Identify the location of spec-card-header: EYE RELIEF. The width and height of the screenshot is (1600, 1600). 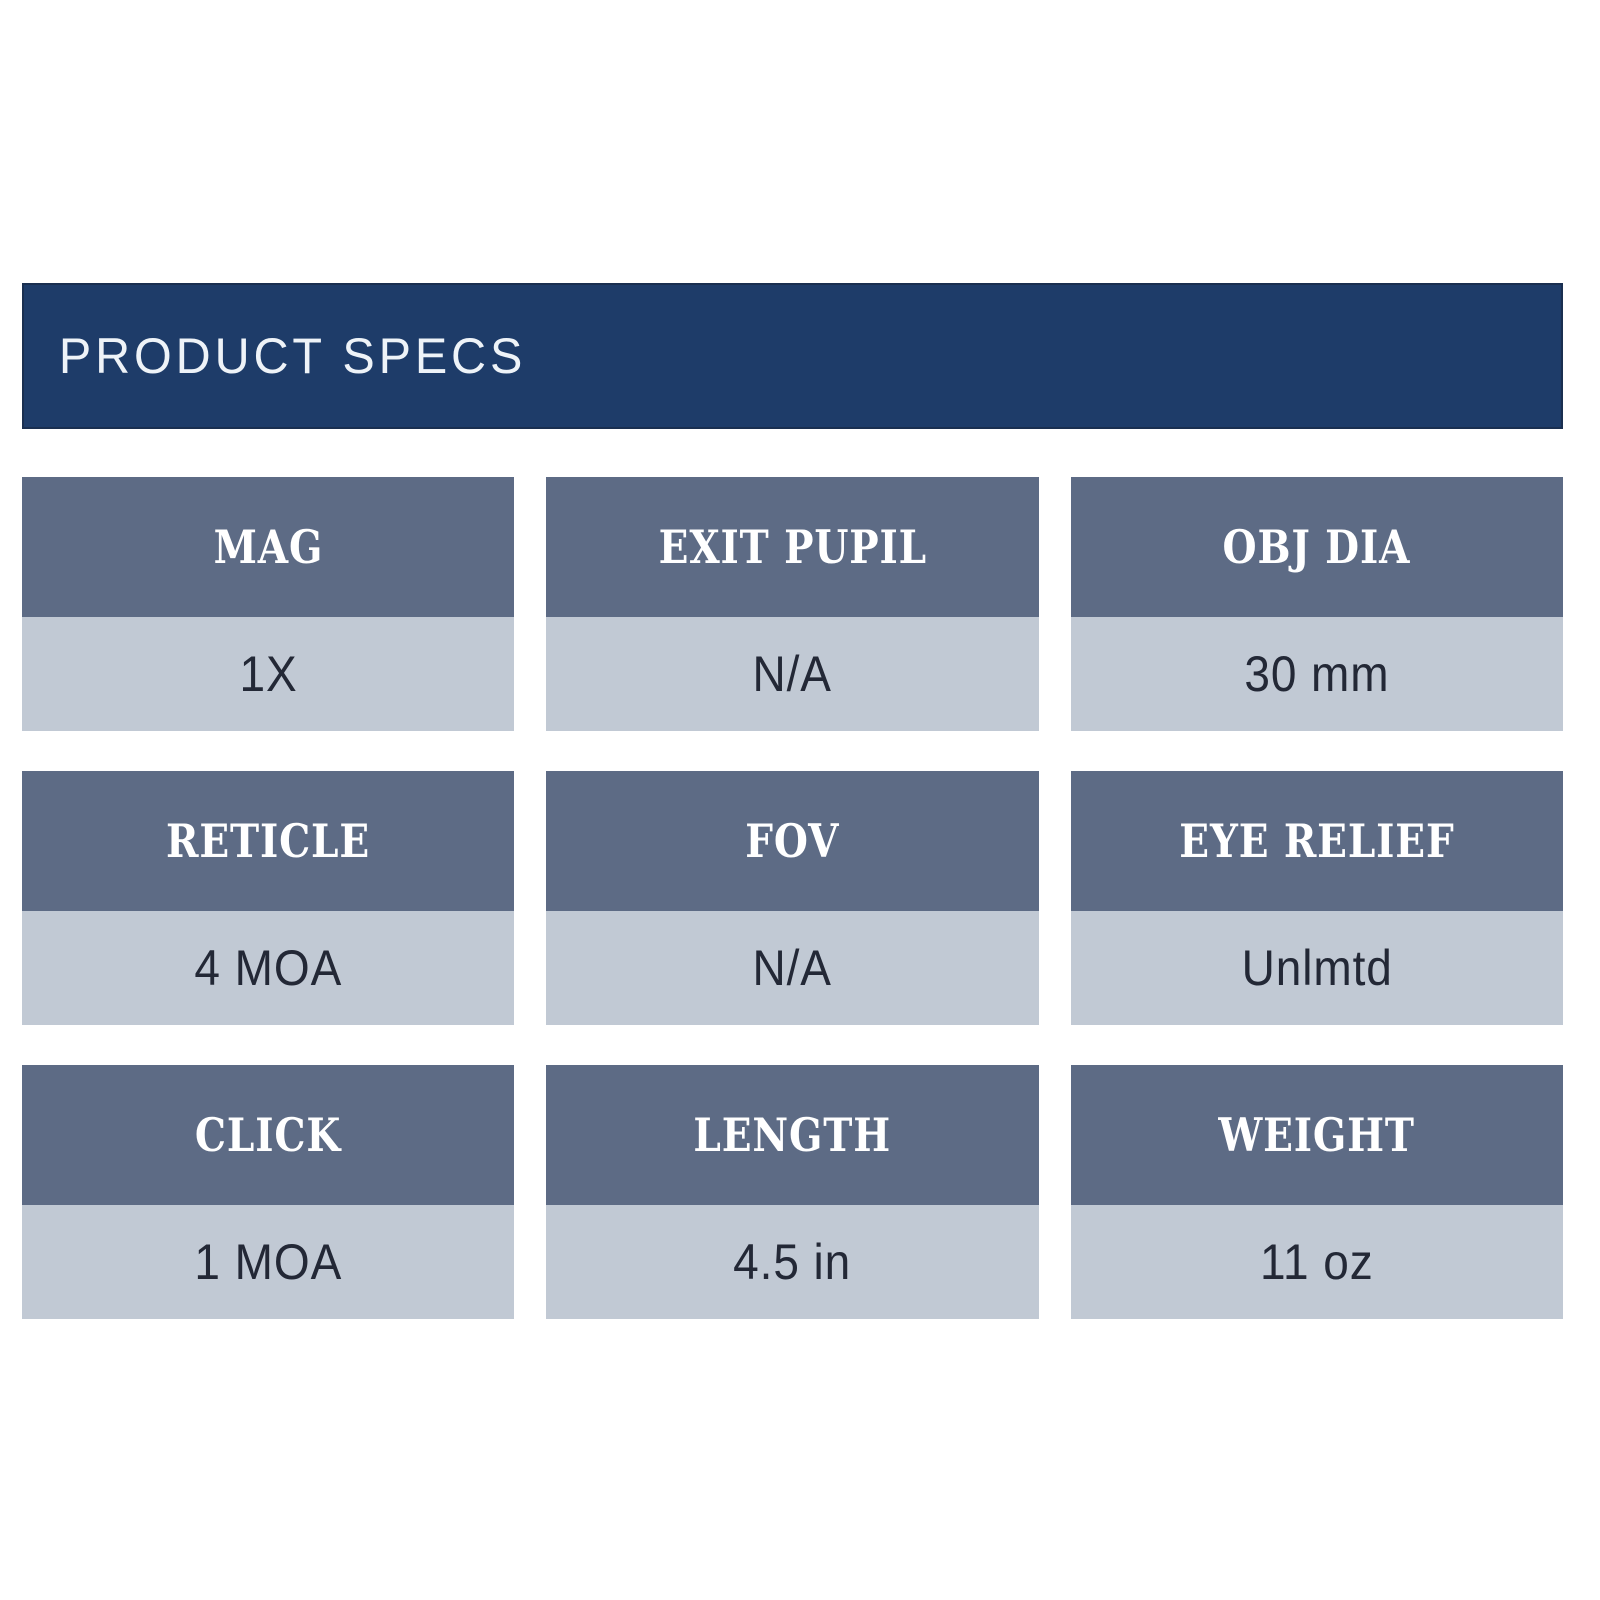
(1316, 841).